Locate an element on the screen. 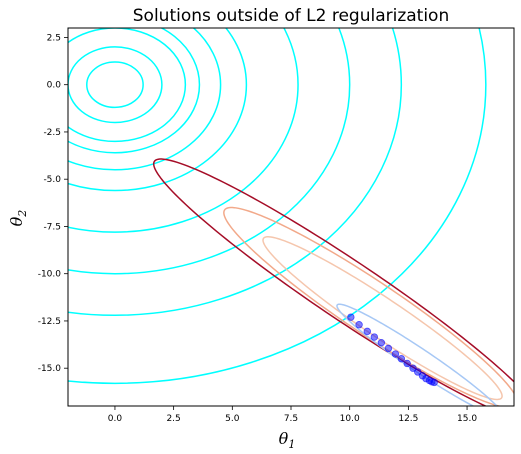  x-tick-label: 10.0 is located at coordinates (350, 419).